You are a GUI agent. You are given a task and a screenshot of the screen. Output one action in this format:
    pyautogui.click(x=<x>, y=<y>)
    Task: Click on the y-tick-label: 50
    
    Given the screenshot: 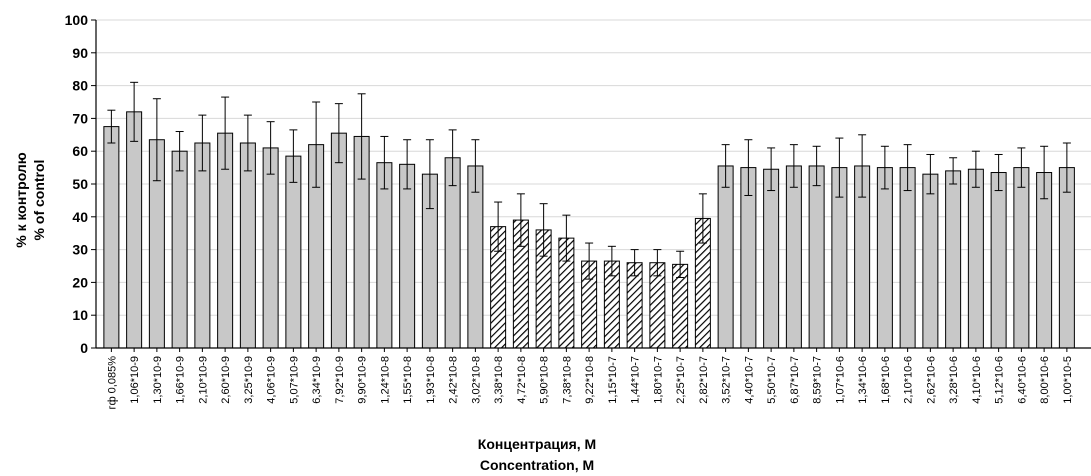 What is the action you would take?
    pyautogui.click(x=80, y=184)
    